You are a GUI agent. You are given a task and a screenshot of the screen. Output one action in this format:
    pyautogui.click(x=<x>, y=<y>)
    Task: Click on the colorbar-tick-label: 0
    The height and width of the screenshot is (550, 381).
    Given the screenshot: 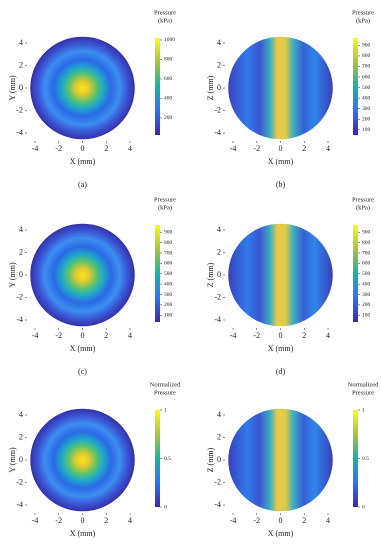 What is the action you would take?
    pyautogui.click(x=363, y=507)
    